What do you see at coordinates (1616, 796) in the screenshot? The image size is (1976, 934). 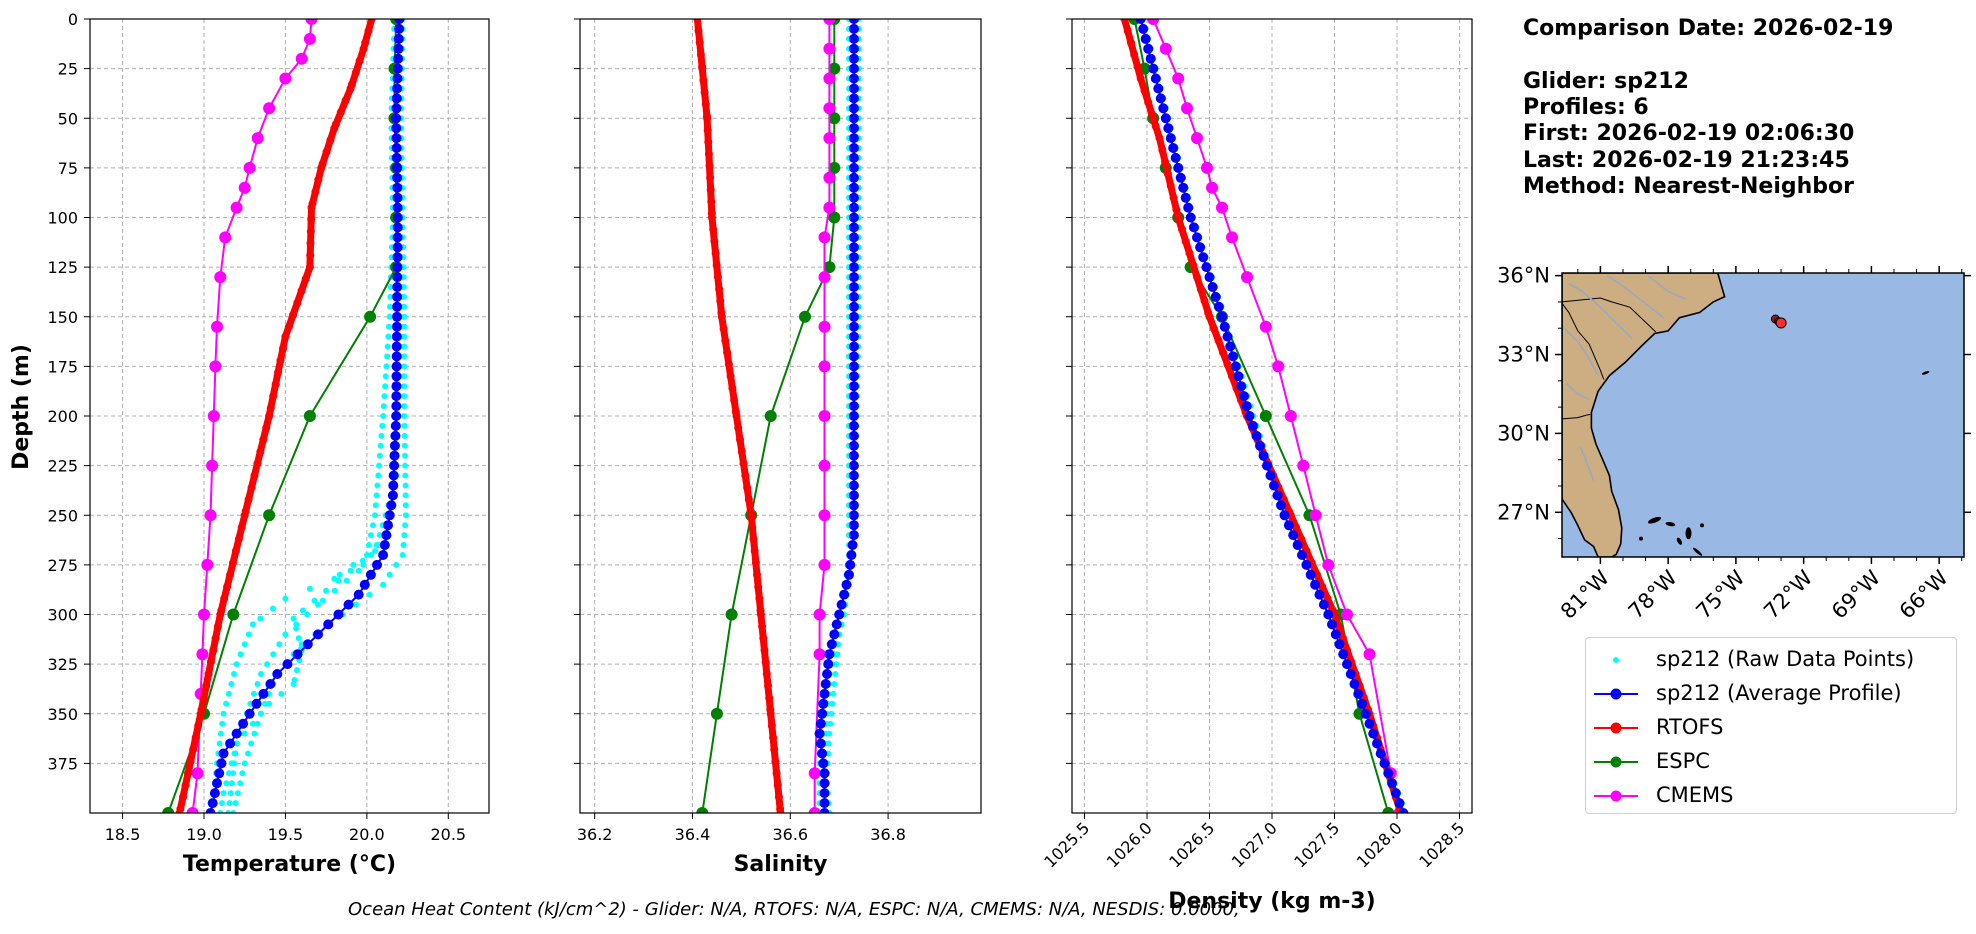 I see `legend-marker-cmems` at bounding box center [1616, 796].